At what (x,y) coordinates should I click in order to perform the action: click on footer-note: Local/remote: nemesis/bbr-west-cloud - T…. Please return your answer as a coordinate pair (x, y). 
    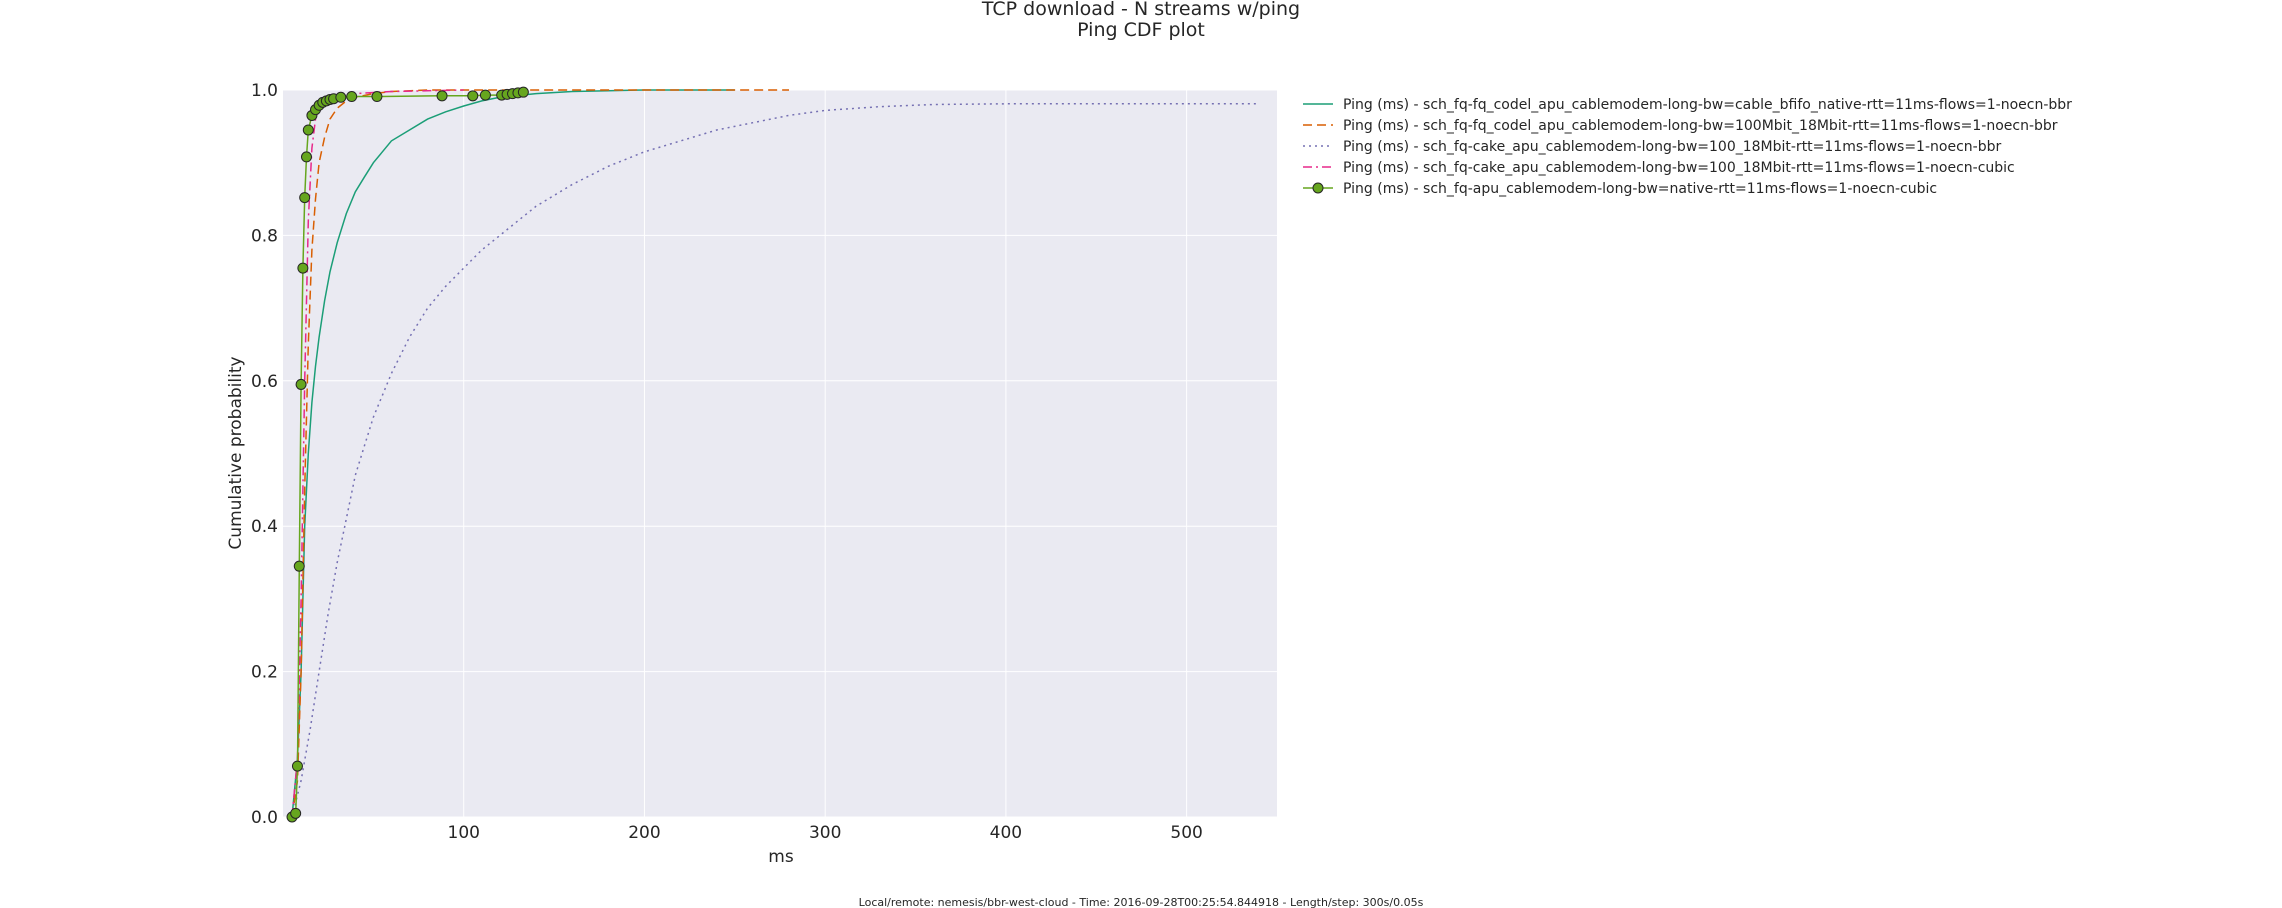
    Looking at the image, I should click on (1141, 902).